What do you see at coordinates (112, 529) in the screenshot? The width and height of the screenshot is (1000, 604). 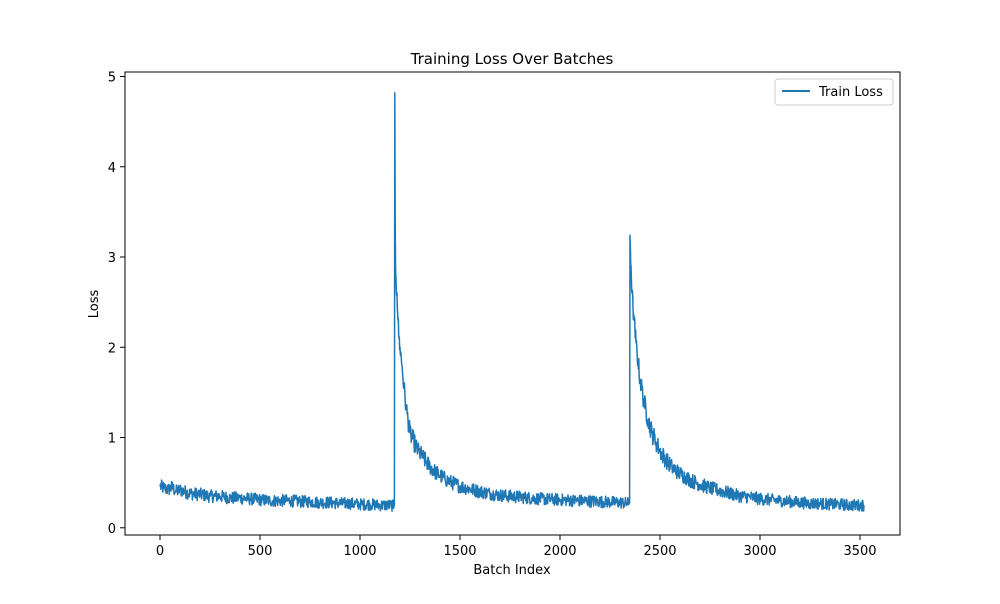 I see `y-tick-label: 0` at bounding box center [112, 529].